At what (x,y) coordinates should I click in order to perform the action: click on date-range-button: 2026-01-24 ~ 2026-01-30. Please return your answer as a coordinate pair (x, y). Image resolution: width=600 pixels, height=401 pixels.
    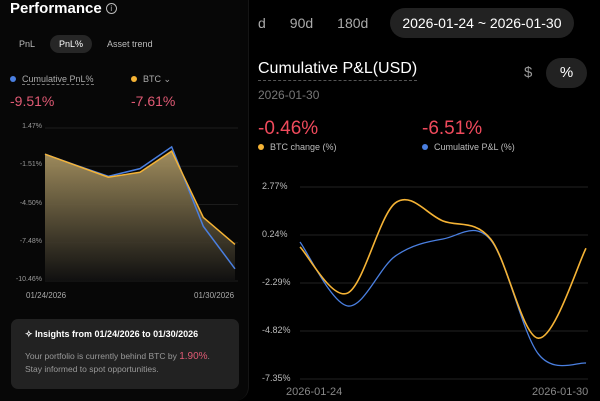
    Looking at the image, I should click on (482, 23).